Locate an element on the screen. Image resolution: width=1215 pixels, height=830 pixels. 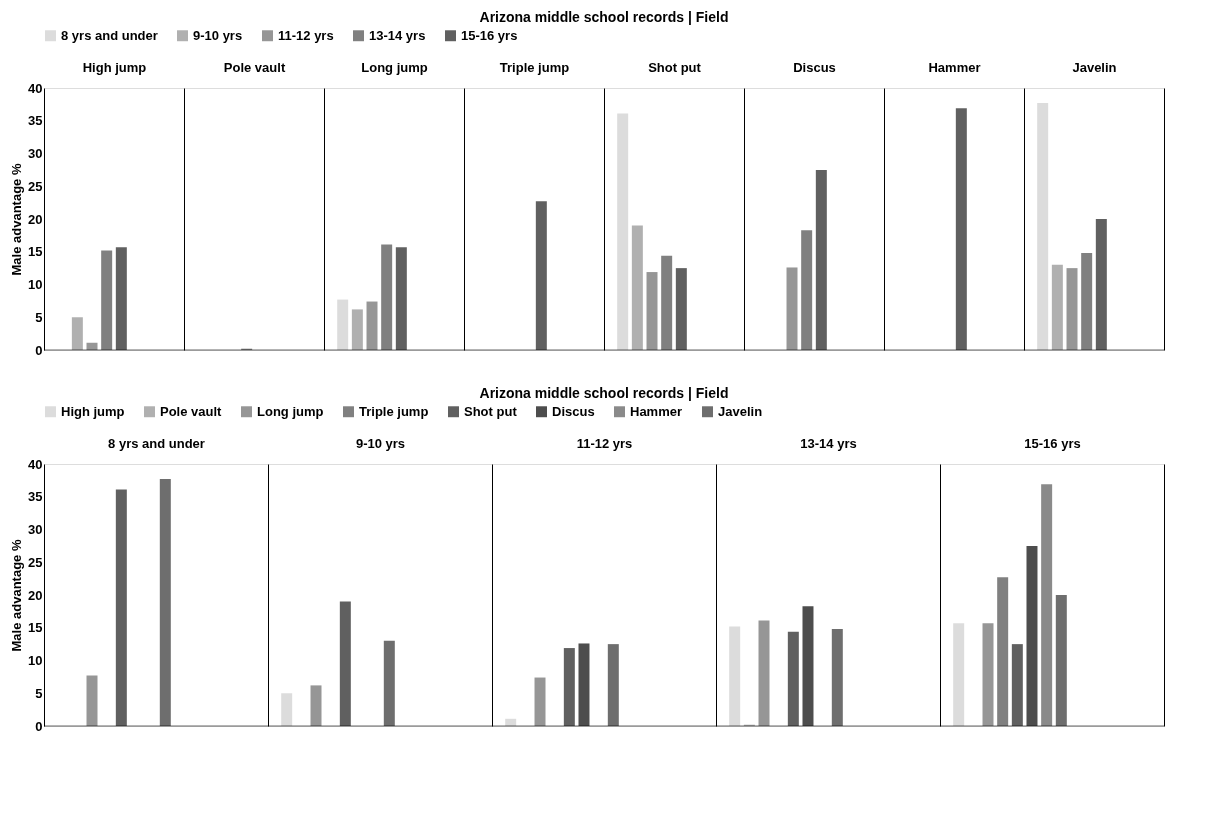
legend-label: Discus is located at coordinates (573, 411).